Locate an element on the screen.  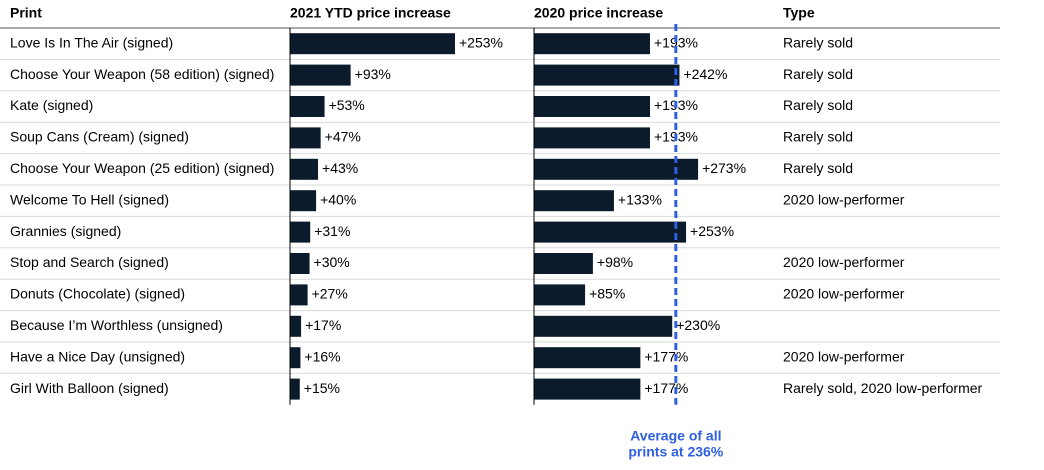
print-name: Have a Nice Day (unsigned) is located at coordinates (97, 356).